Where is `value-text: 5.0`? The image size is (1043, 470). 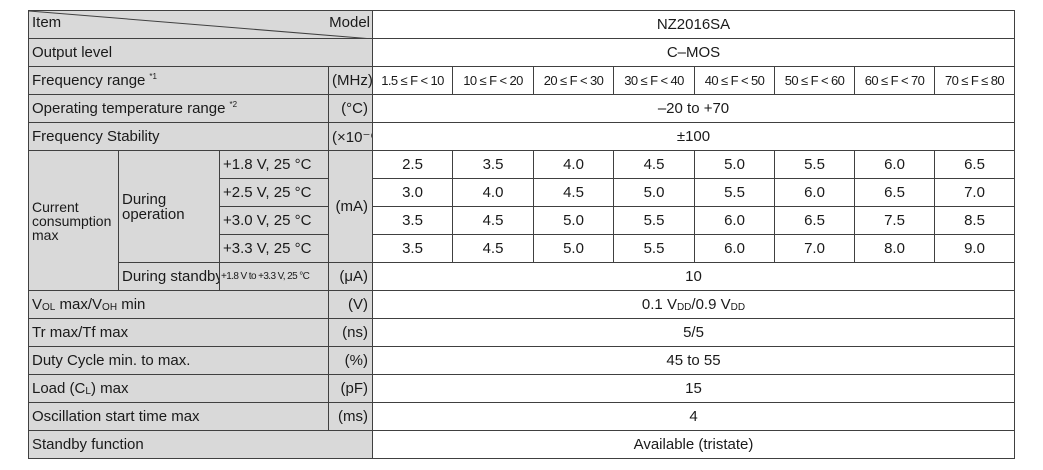 value-text: 5.0 is located at coordinates (654, 192).